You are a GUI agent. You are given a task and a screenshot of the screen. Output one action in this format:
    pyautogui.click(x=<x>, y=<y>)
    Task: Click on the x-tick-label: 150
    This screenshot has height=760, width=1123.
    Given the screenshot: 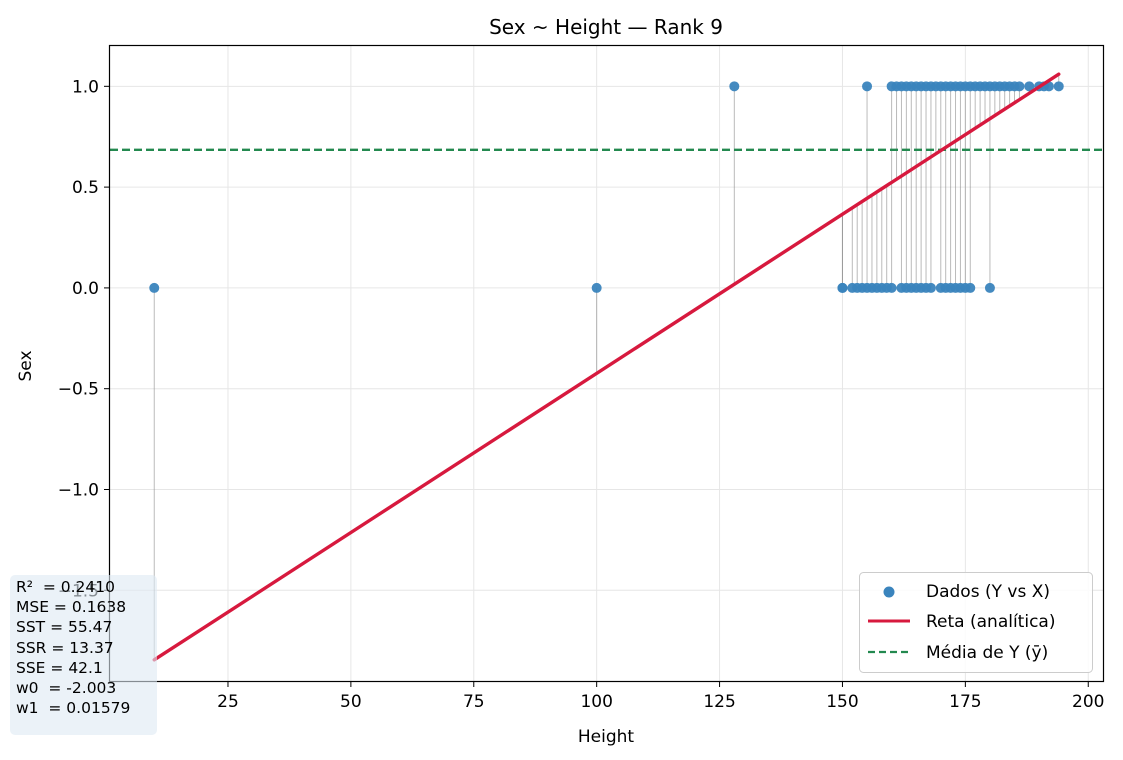 What is the action you would take?
    pyautogui.click(x=842, y=702)
    